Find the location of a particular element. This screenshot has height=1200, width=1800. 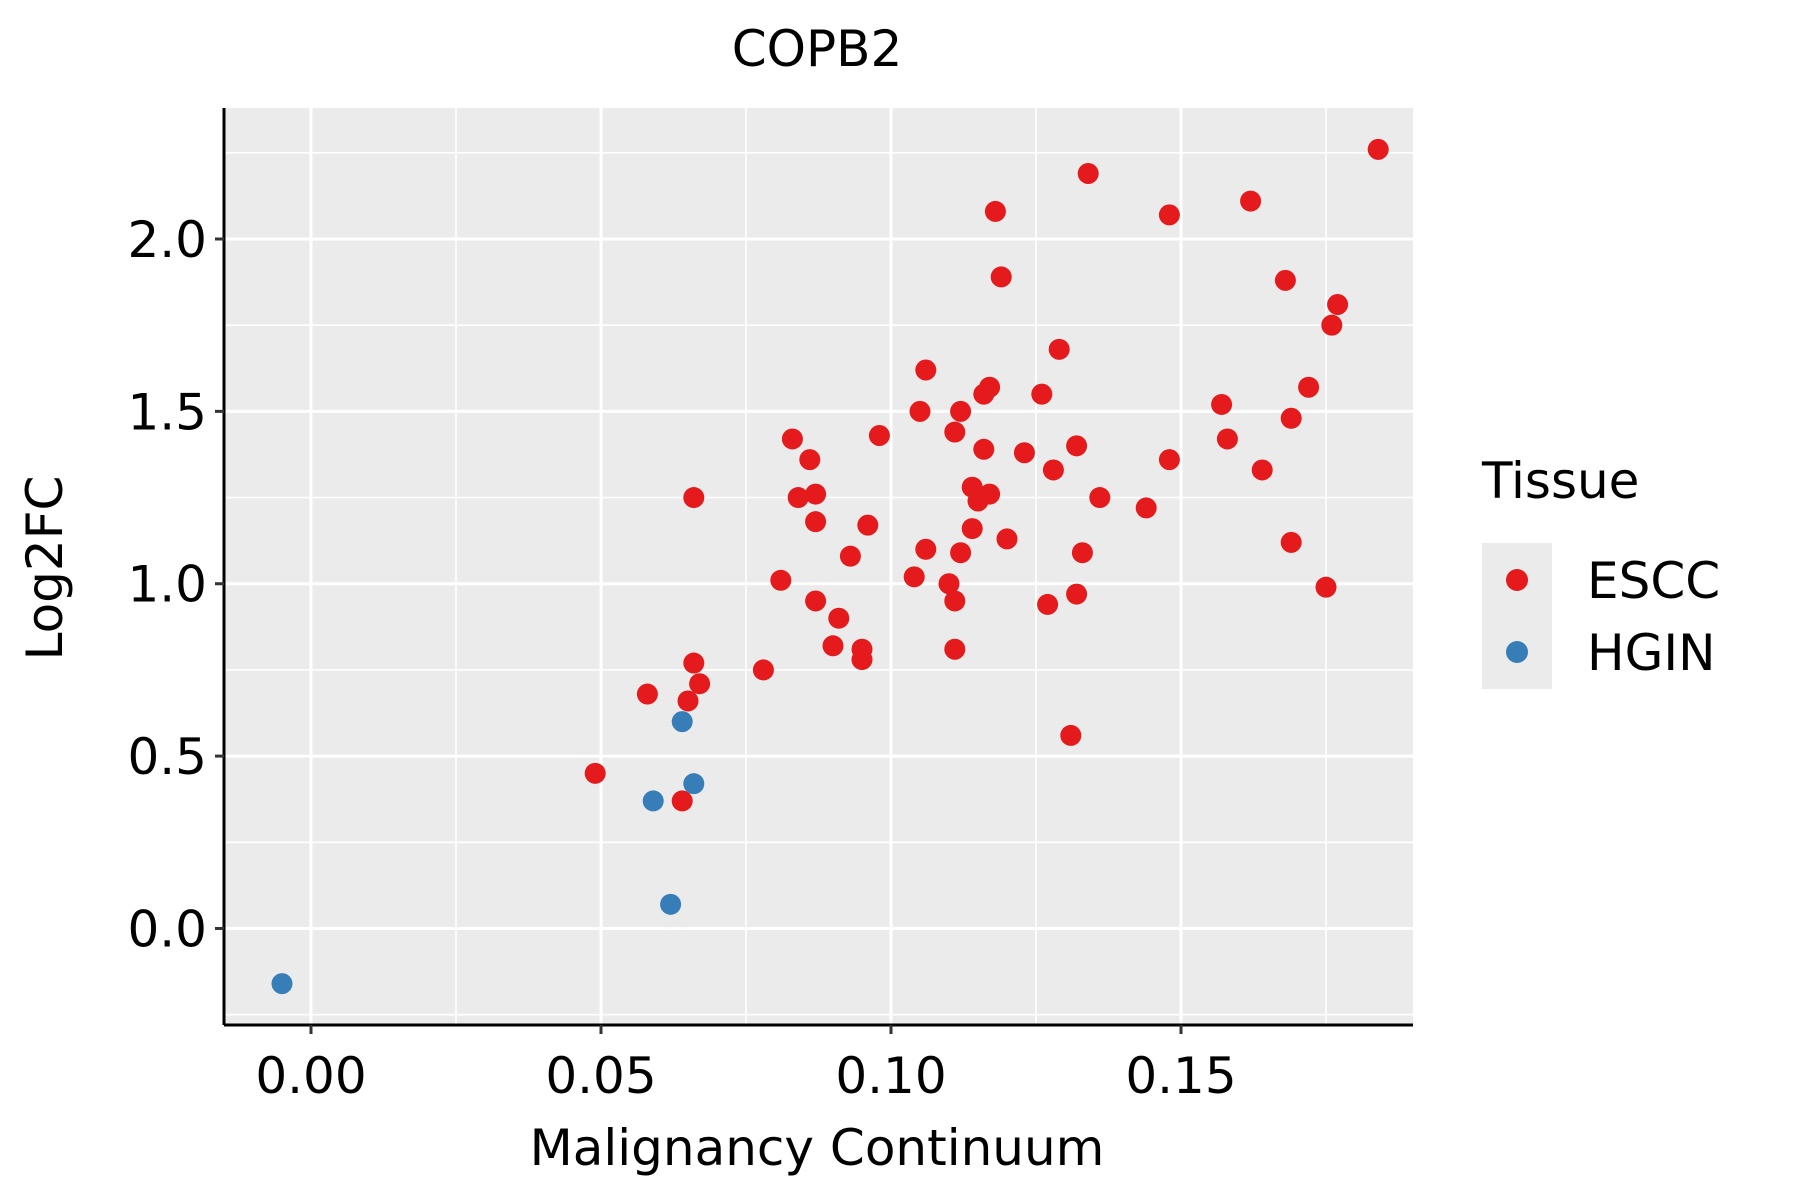

y-tick-label: 1.5 is located at coordinates (167, 412).